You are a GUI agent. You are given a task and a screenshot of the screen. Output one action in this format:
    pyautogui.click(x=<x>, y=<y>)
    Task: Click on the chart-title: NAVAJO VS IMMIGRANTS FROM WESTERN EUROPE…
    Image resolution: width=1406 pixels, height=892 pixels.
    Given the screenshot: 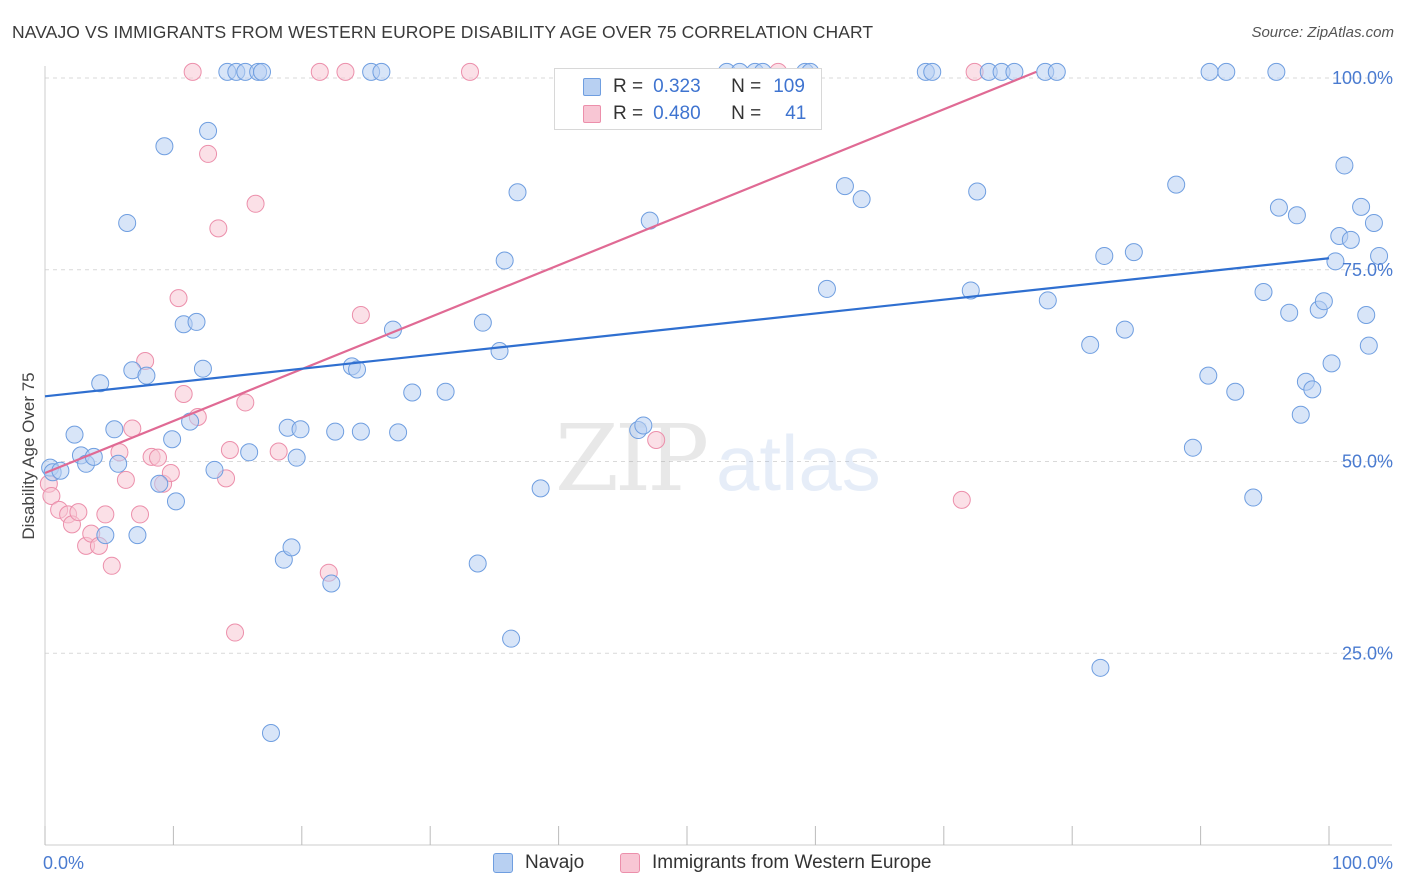 What is the action you would take?
    pyautogui.click(x=443, y=32)
    